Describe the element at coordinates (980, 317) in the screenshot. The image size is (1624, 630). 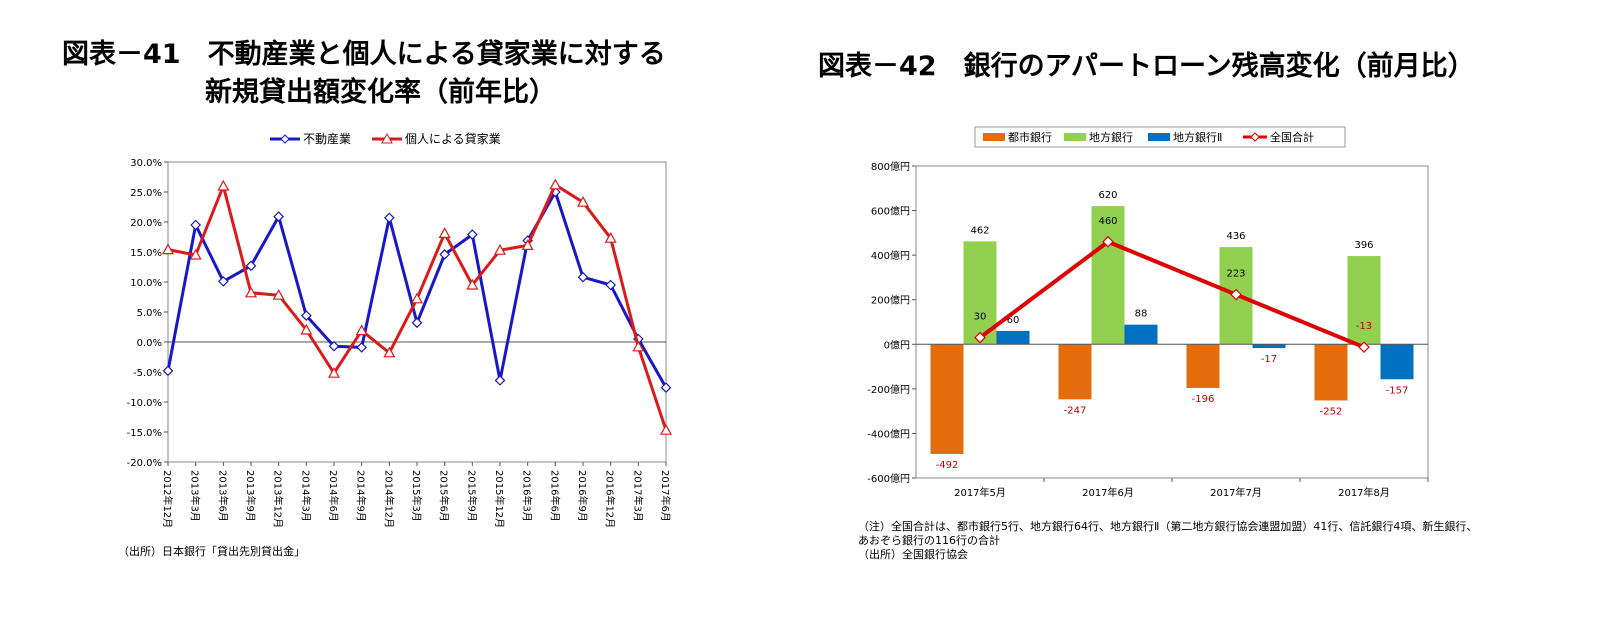
I see `line-value-label: 30` at that location.